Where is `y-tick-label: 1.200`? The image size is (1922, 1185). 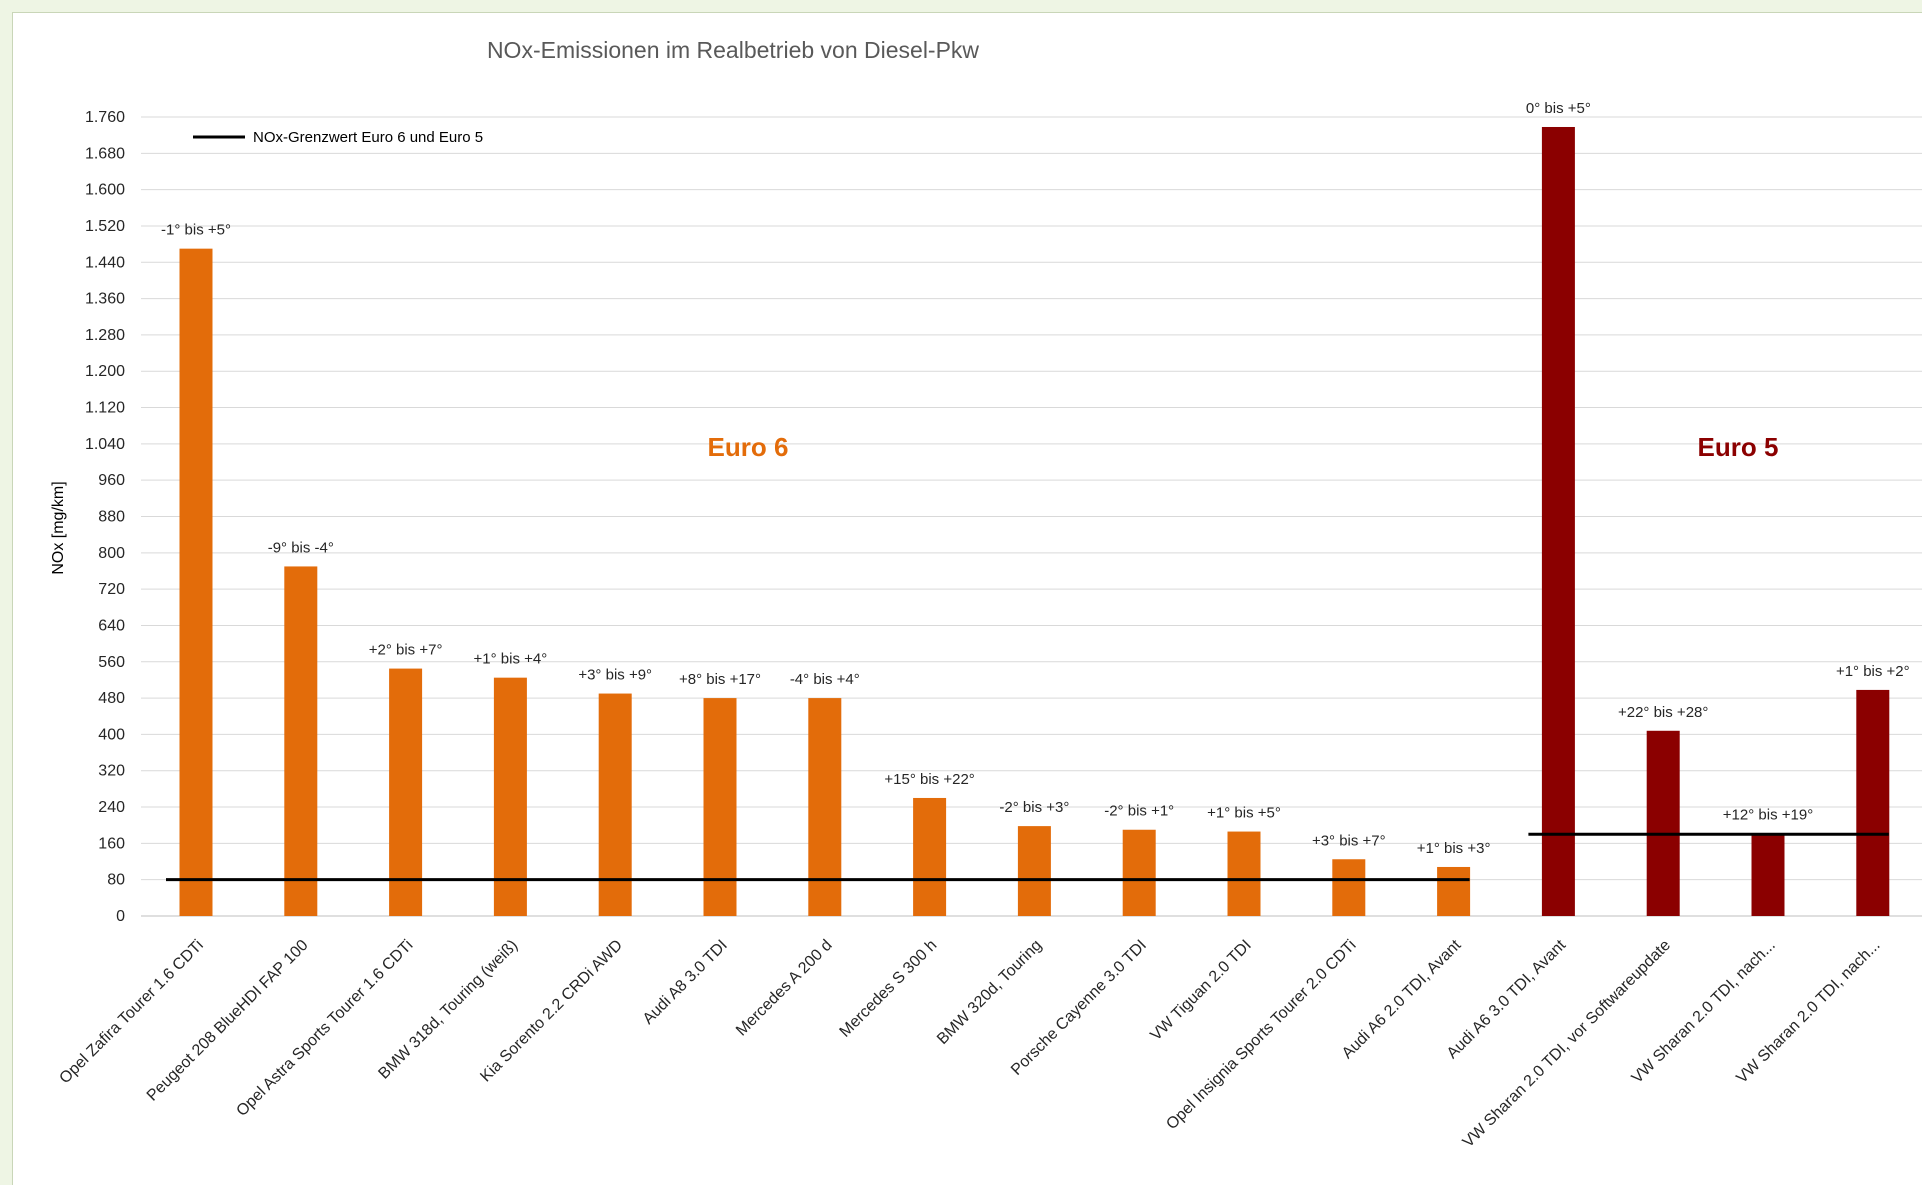
y-tick-label: 1.200 is located at coordinates (105, 371).